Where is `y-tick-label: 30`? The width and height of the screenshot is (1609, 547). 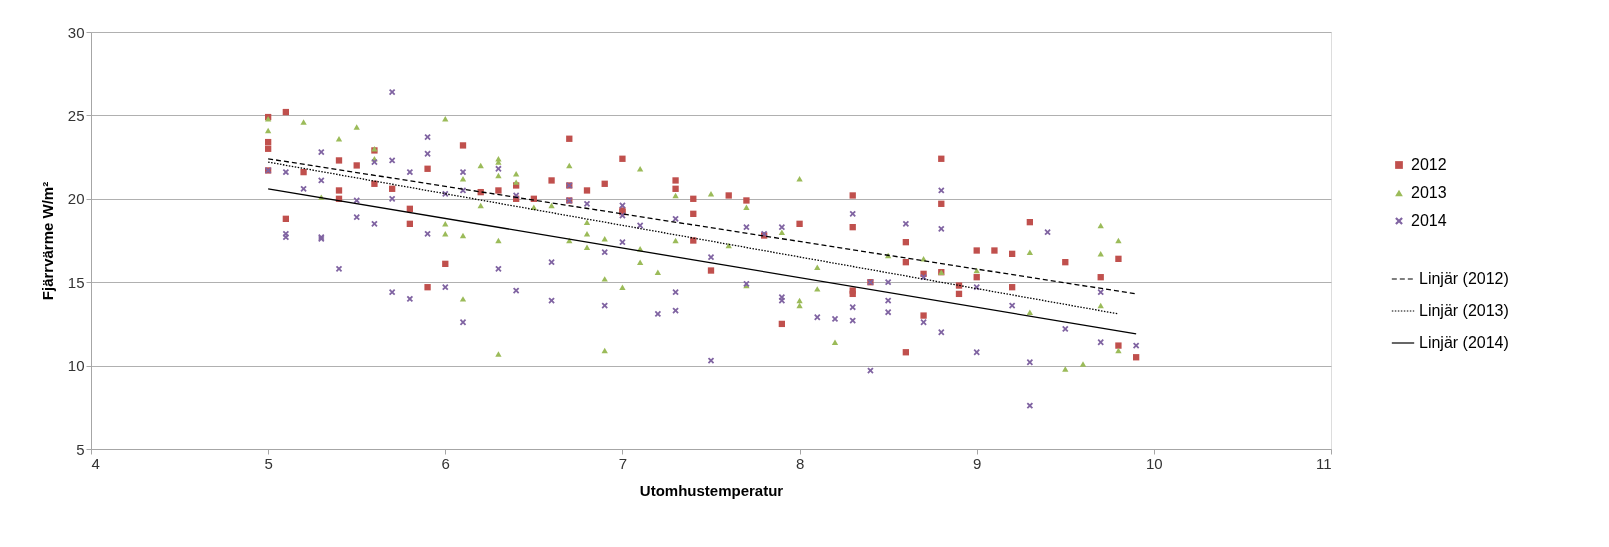
y-tick-label: 30 is located at coordinates (76, 32).